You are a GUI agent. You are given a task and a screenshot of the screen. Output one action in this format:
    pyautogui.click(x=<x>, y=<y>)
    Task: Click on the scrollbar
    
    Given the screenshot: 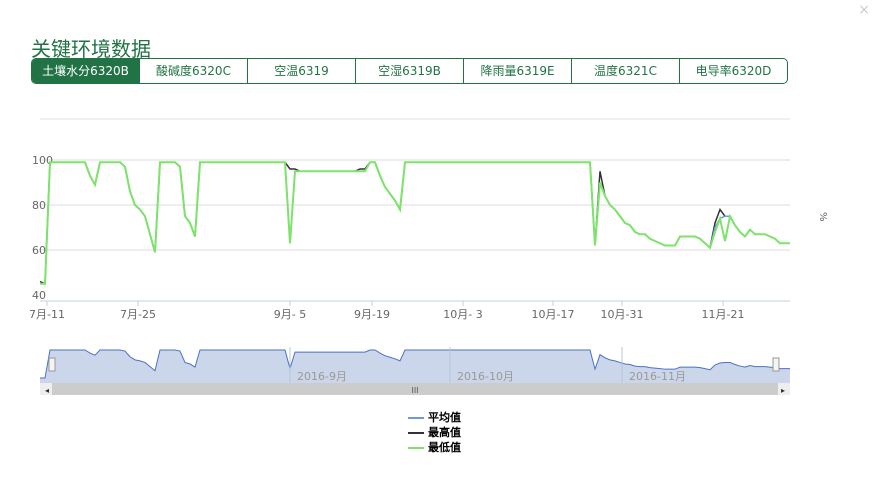 What is the action you would take?
    pyautogui.click(x=415, y=389)
    